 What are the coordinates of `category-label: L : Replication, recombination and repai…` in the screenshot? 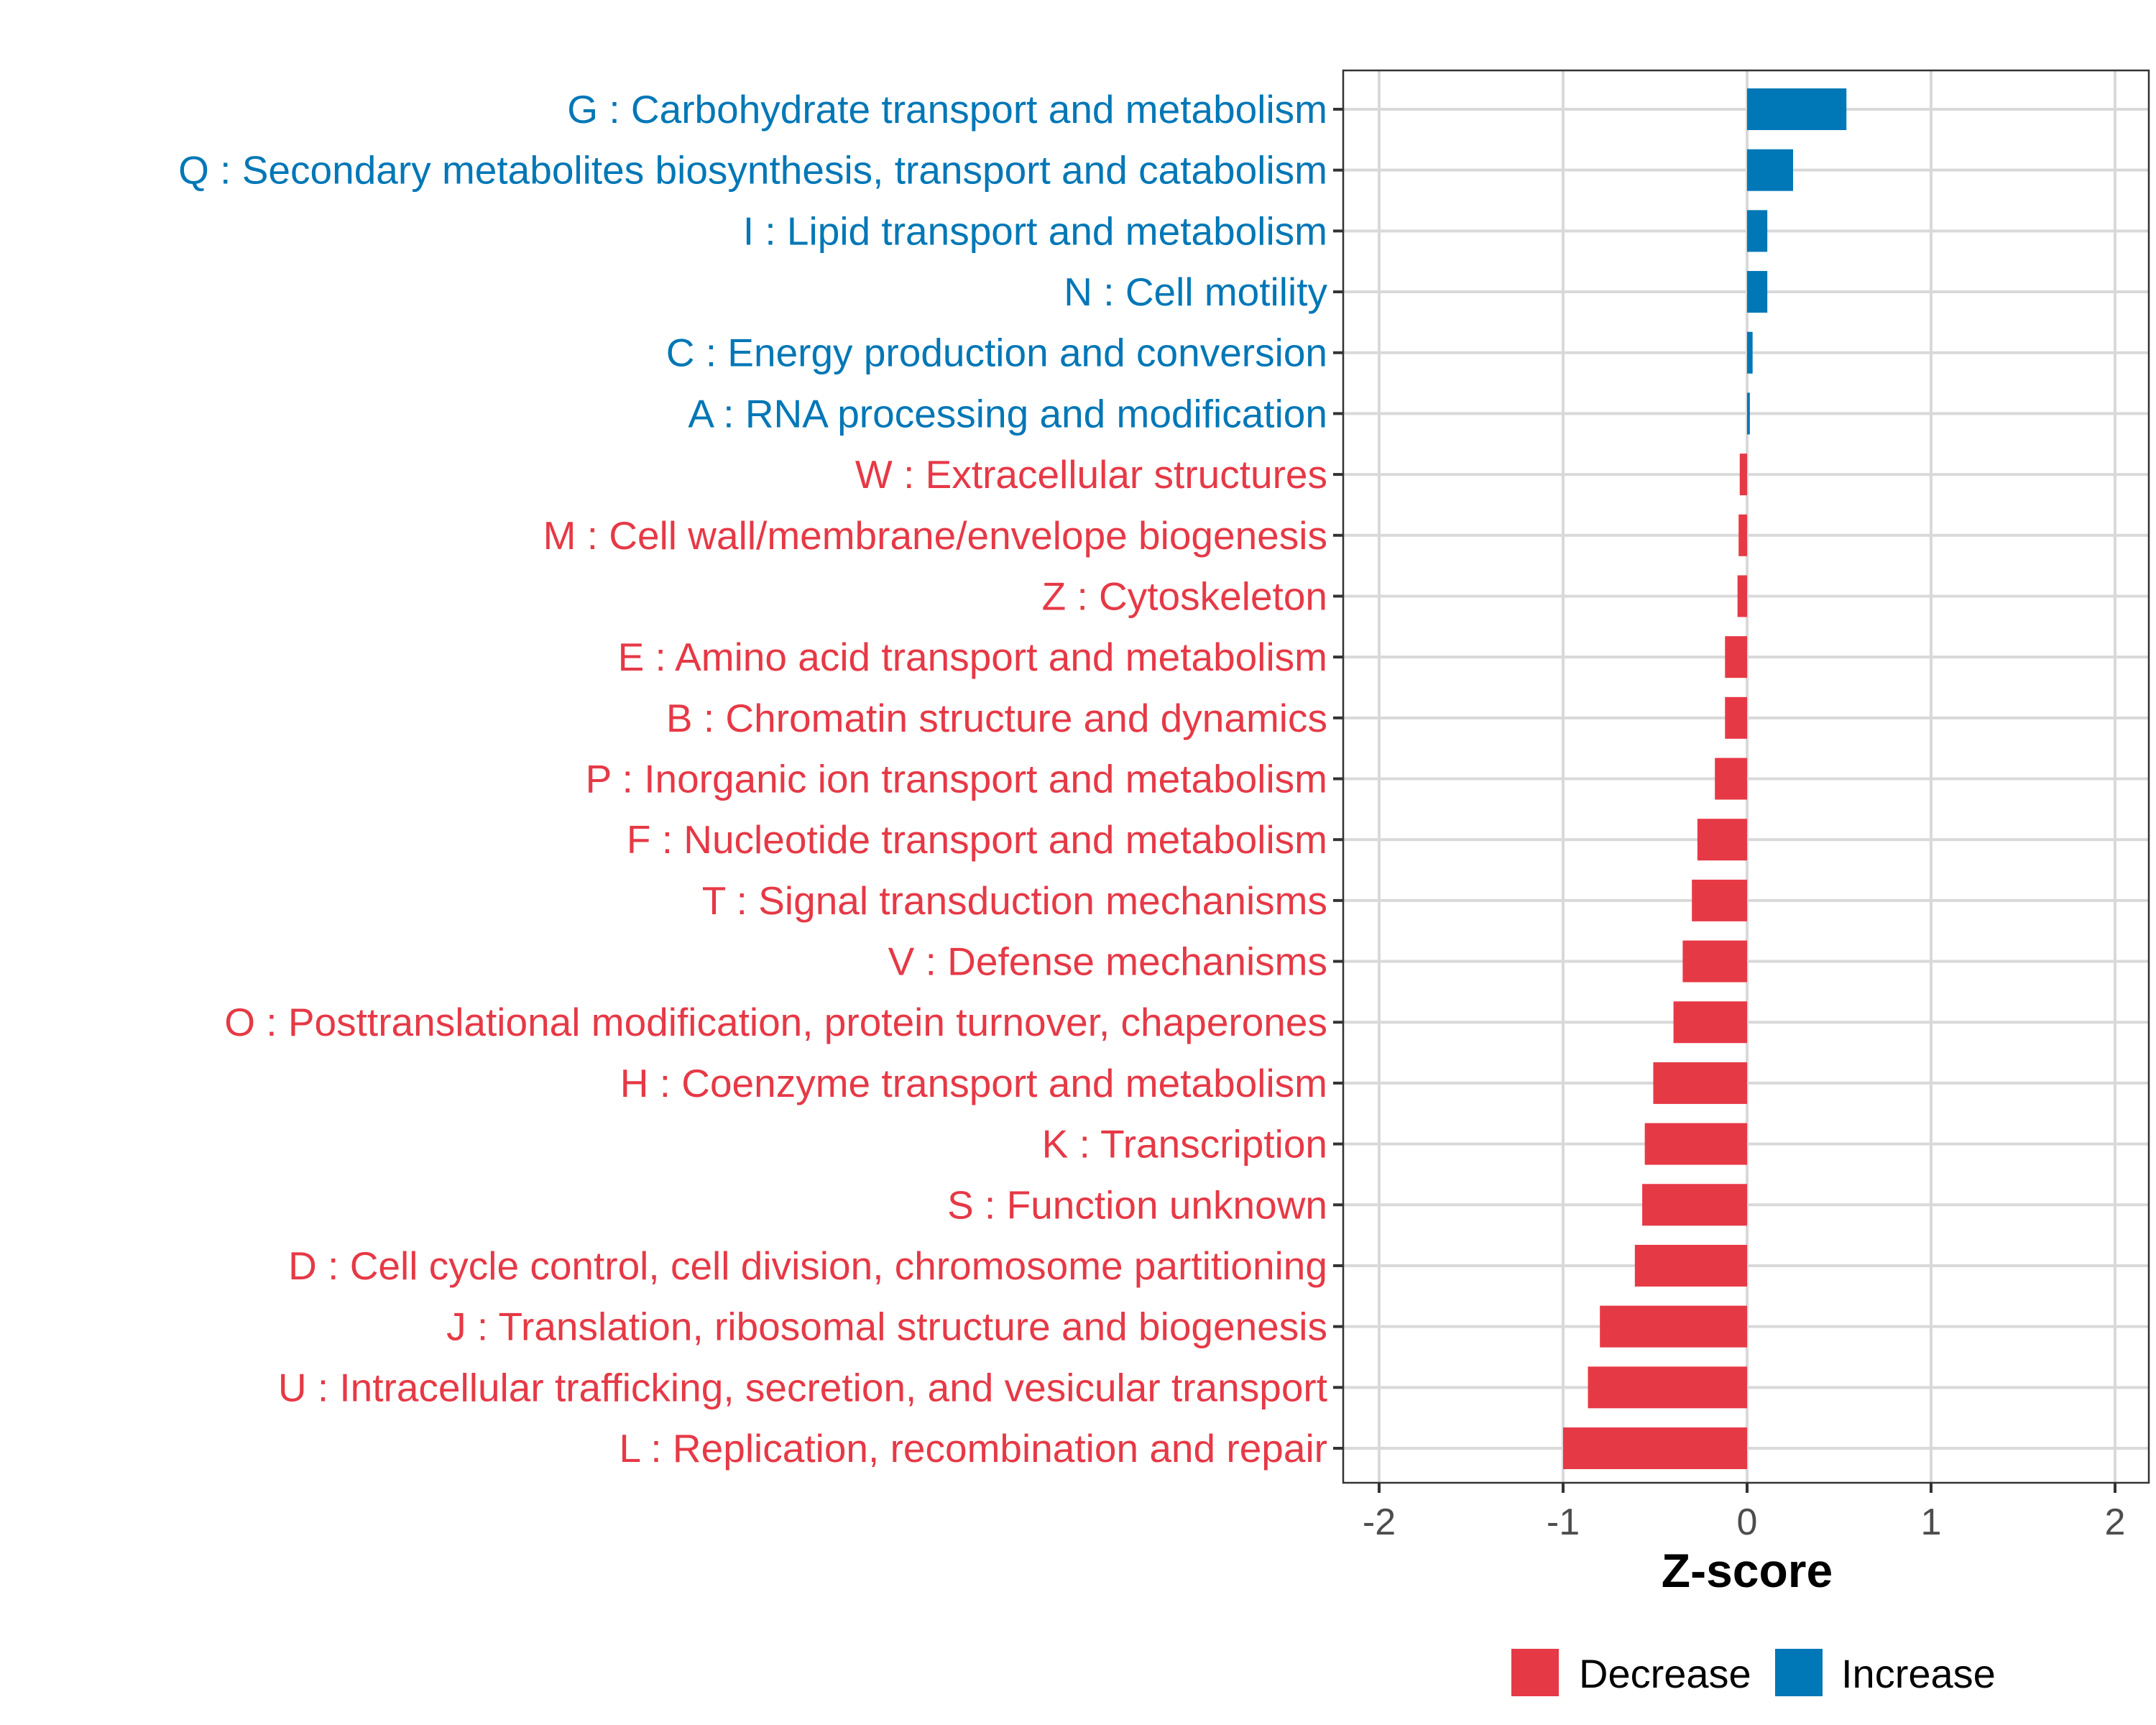 It's located at (973, 1448).